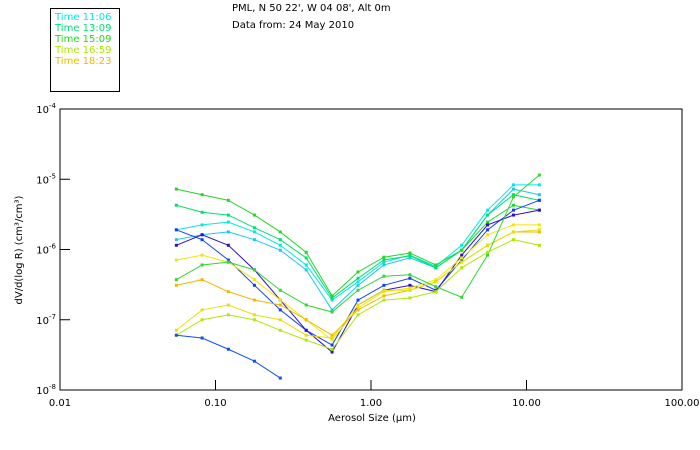 The image size is (700, 450). I want to click on y-tick-exponent: -6, so click(53, 247).